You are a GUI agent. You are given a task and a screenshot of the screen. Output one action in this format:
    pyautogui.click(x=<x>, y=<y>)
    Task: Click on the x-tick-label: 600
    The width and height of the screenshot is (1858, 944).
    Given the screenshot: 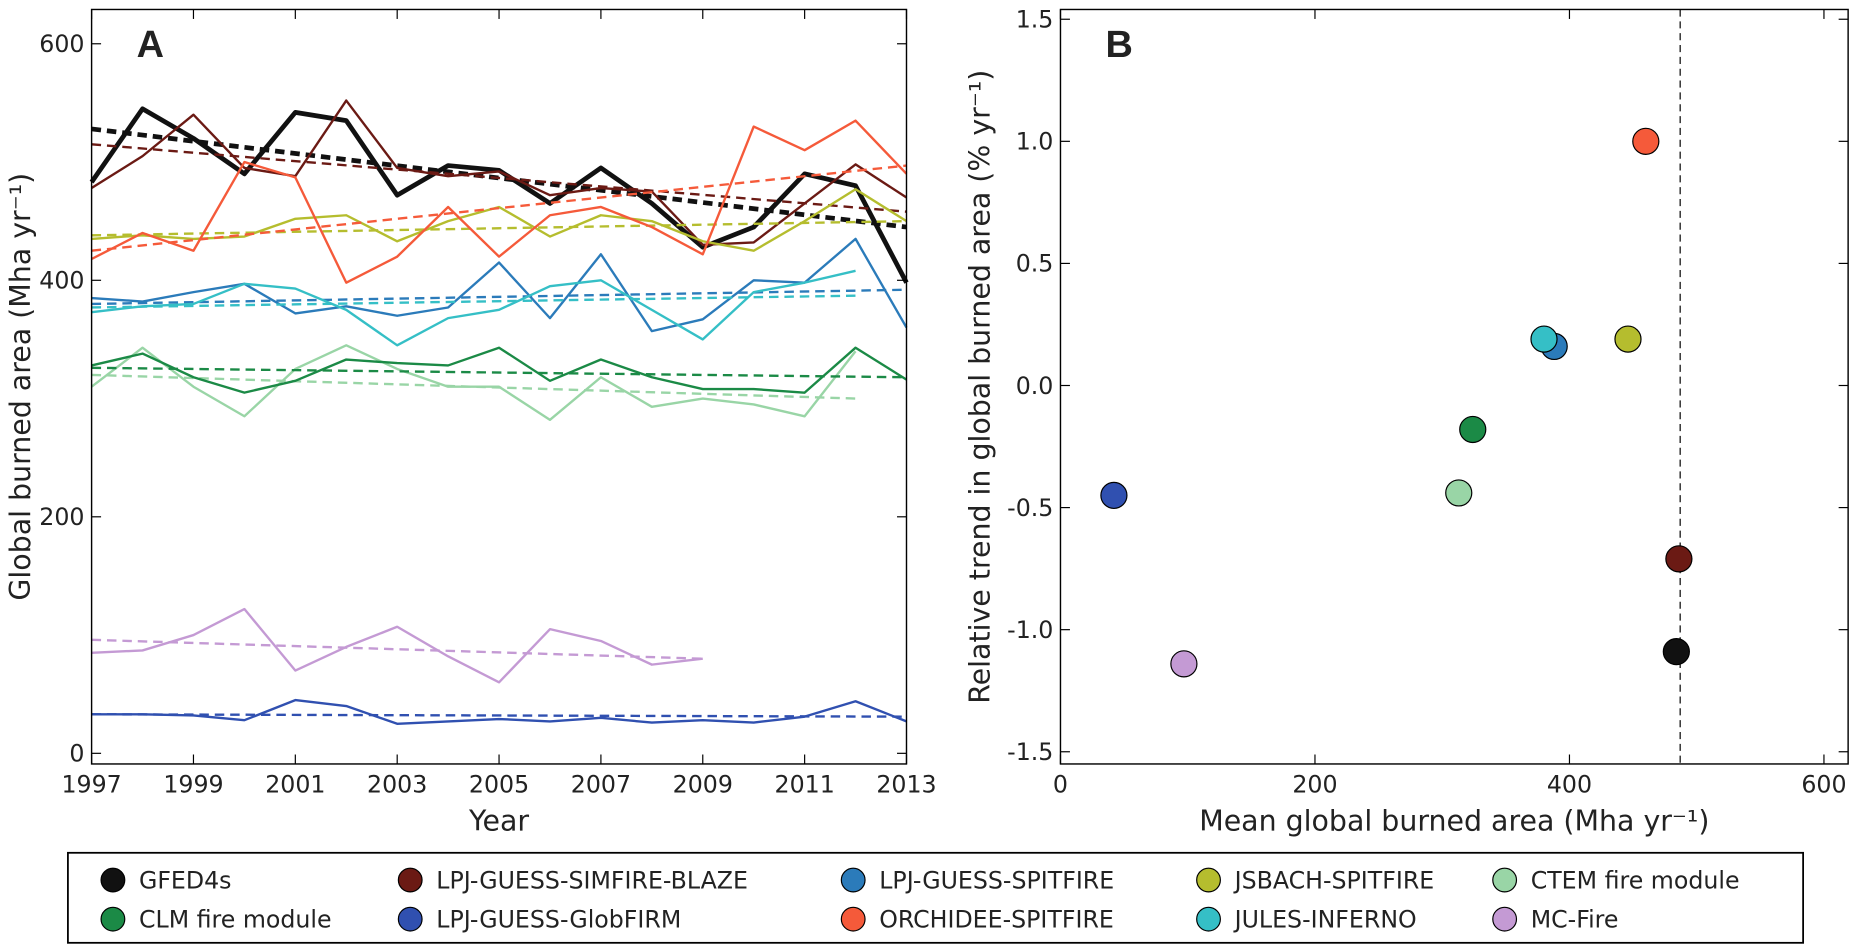 What is the action you would take?
    pyautogui.click(x=1823, y=784)
    